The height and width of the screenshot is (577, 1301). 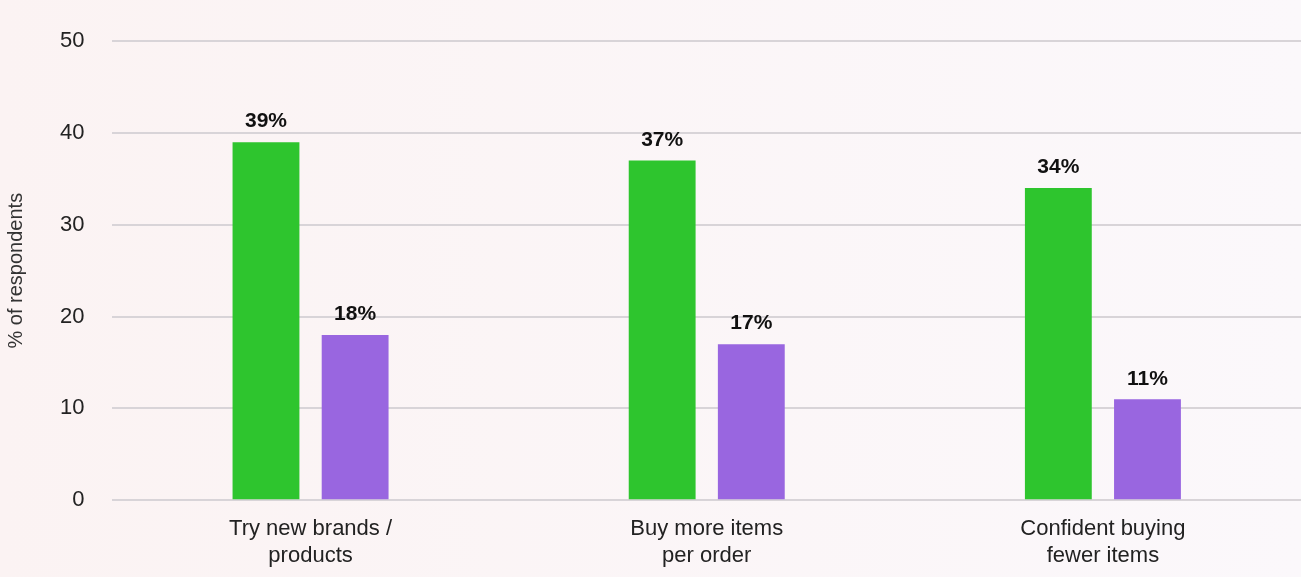 What do you see at coordinates (662, 138) in the screenshot?
I see `data-label: 37%` at bounding box center [662, 138].